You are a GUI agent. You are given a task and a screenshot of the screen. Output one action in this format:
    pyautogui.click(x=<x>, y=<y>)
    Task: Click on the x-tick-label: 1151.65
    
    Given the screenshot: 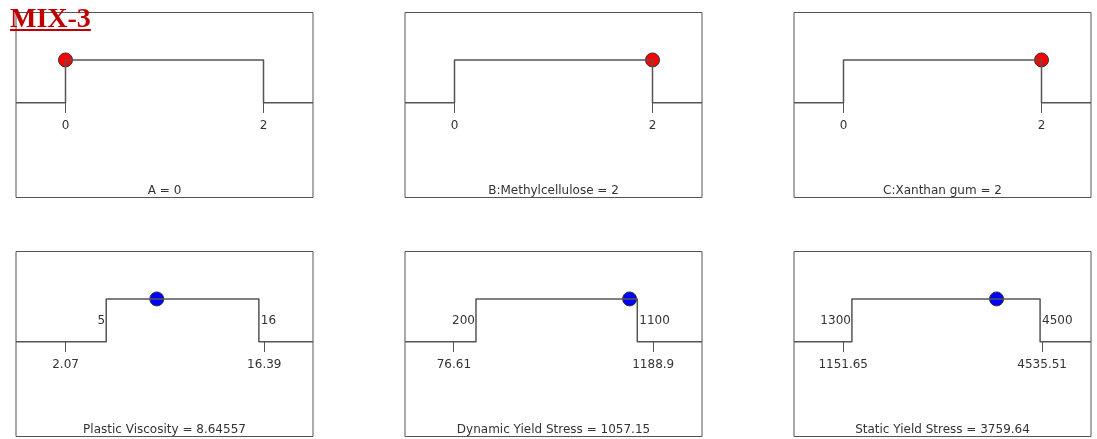 What is the action you would take?
    pyautogui.click(x=843, y=364)
    